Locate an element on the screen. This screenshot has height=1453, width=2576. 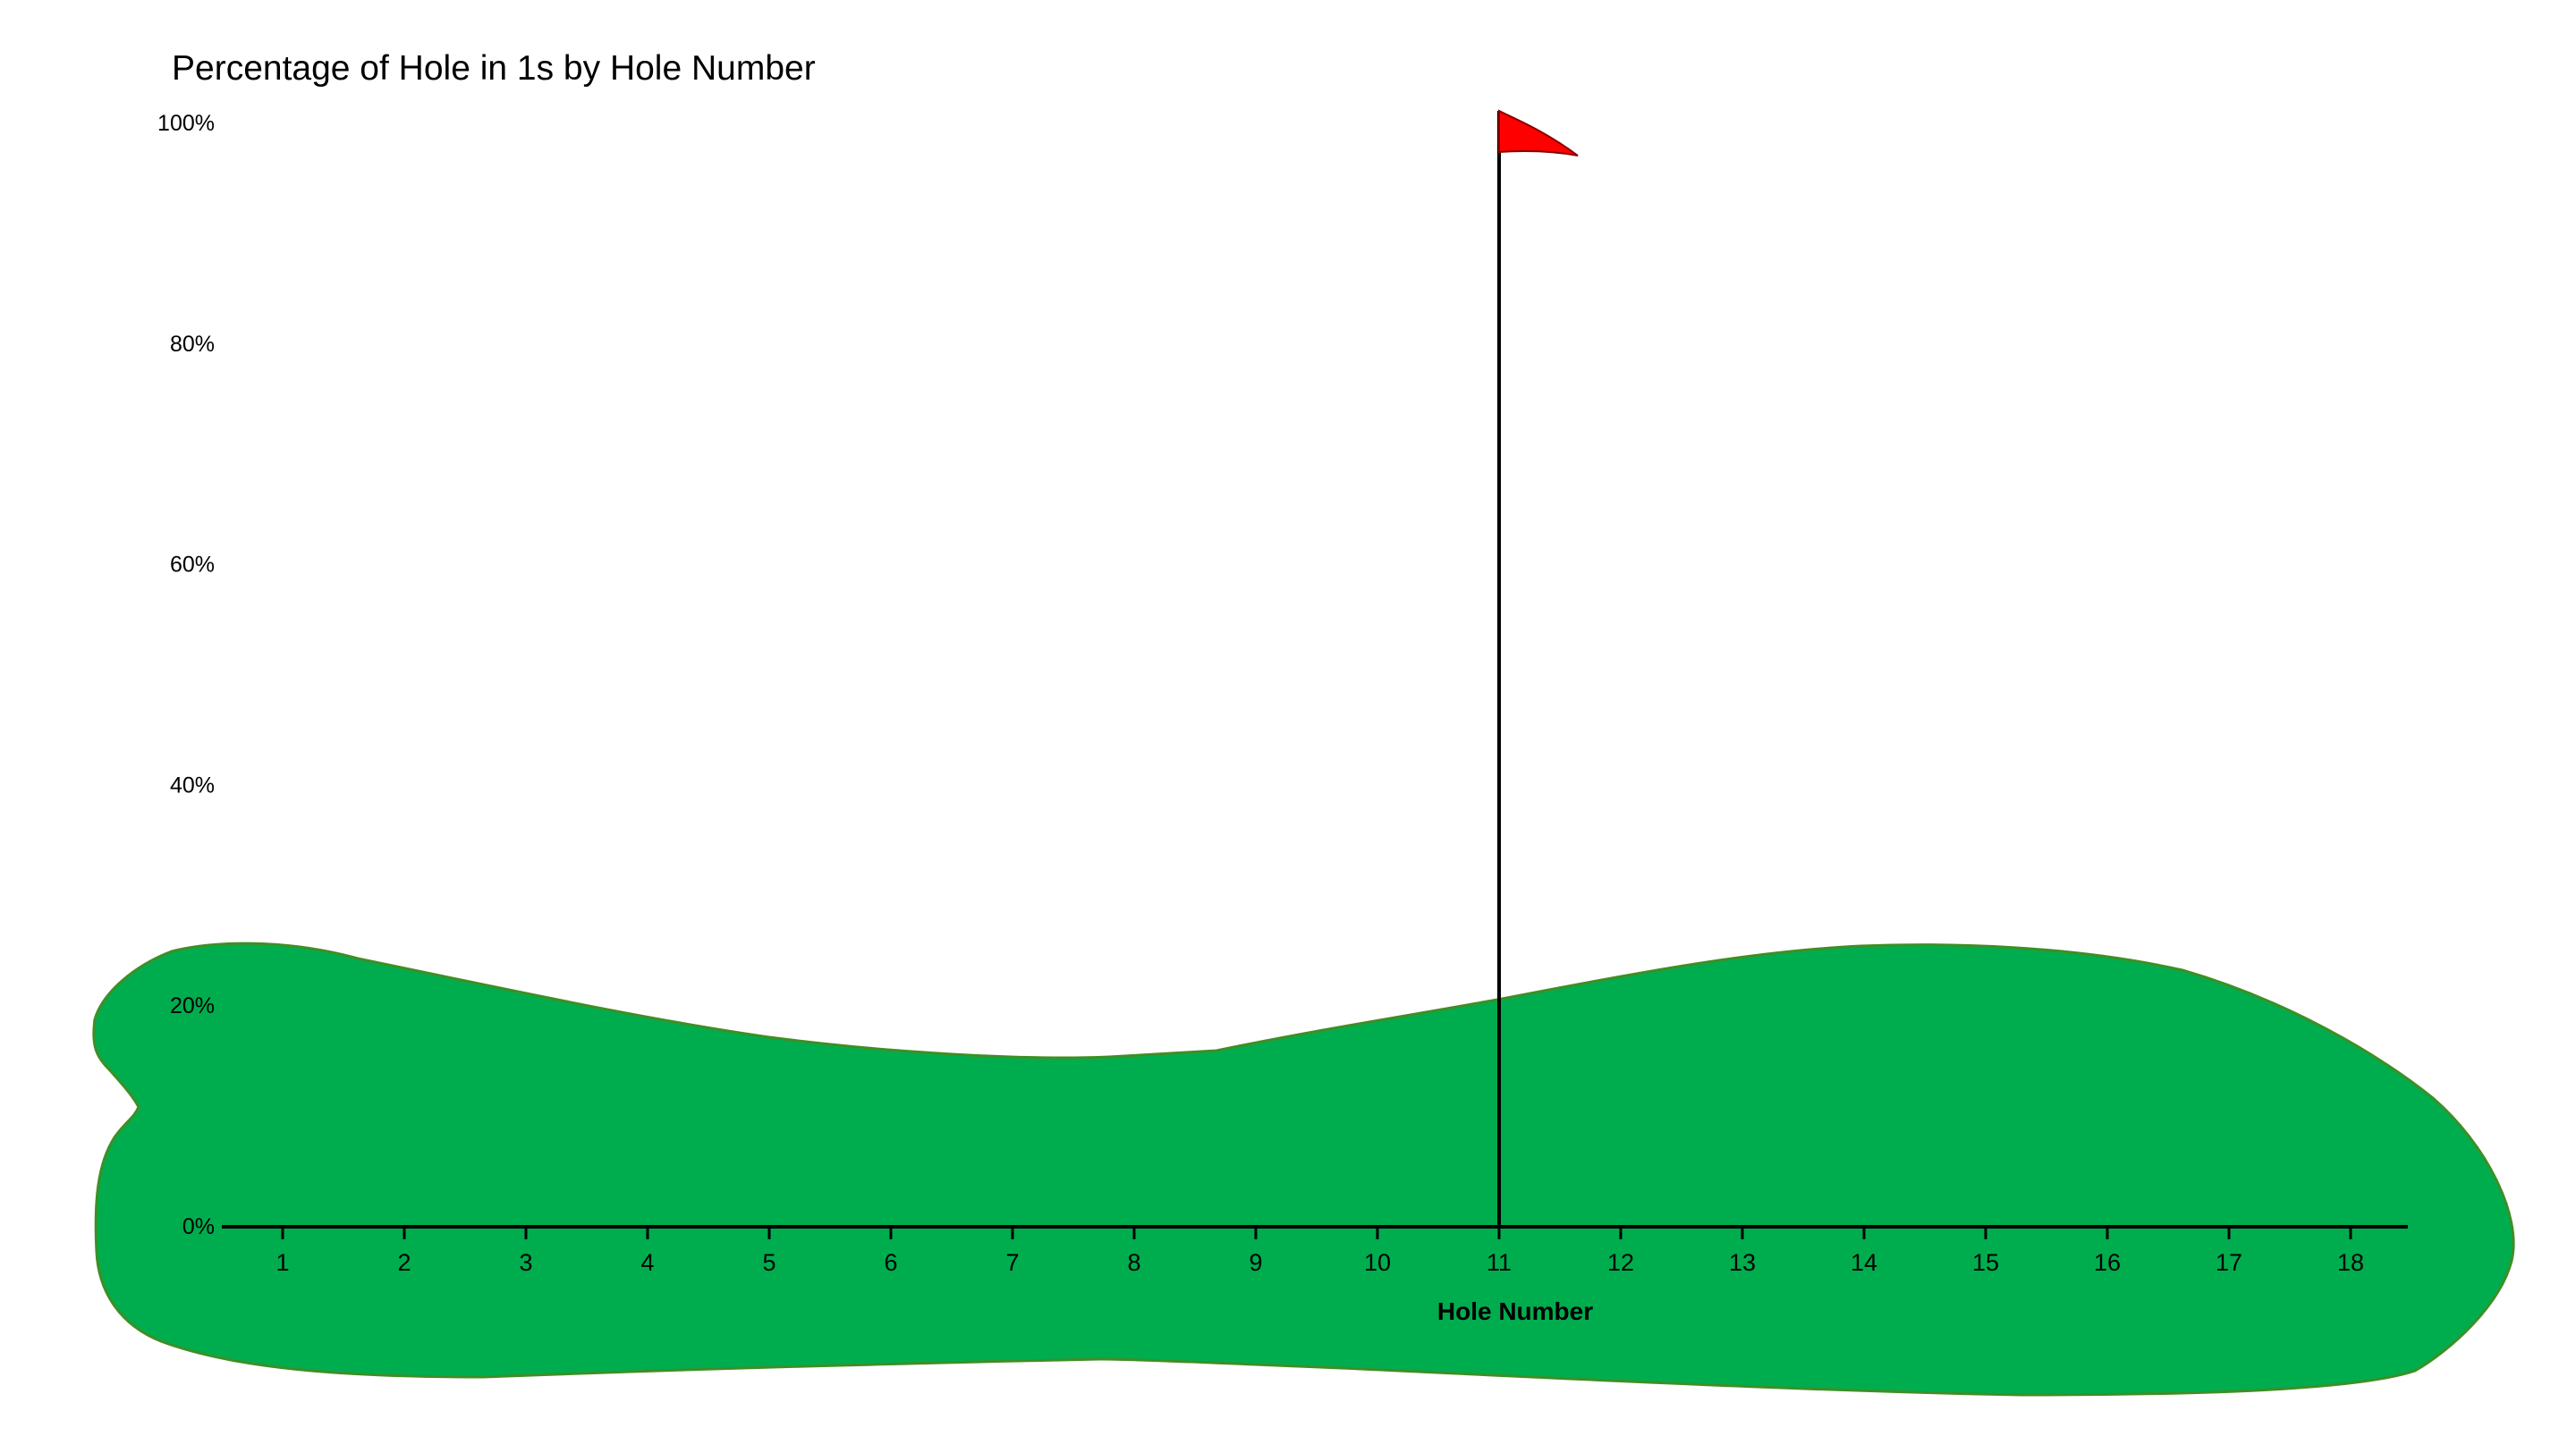
y-axis-ticks: 0% 20% 40% 60% 80% 100% is located at coordinates (186, 675).